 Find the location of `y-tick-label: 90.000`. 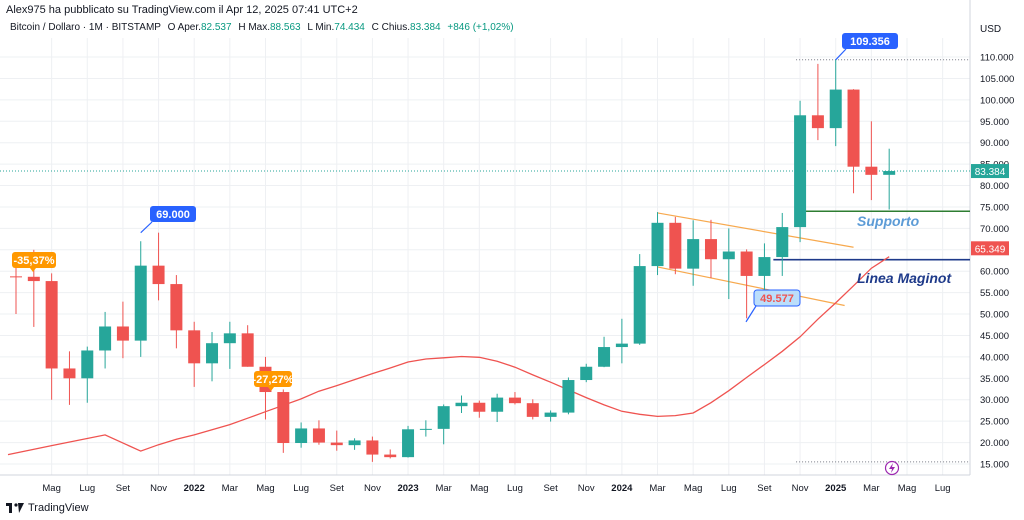

y-tick-label: 90.000 is located at coordinates (994, 143).